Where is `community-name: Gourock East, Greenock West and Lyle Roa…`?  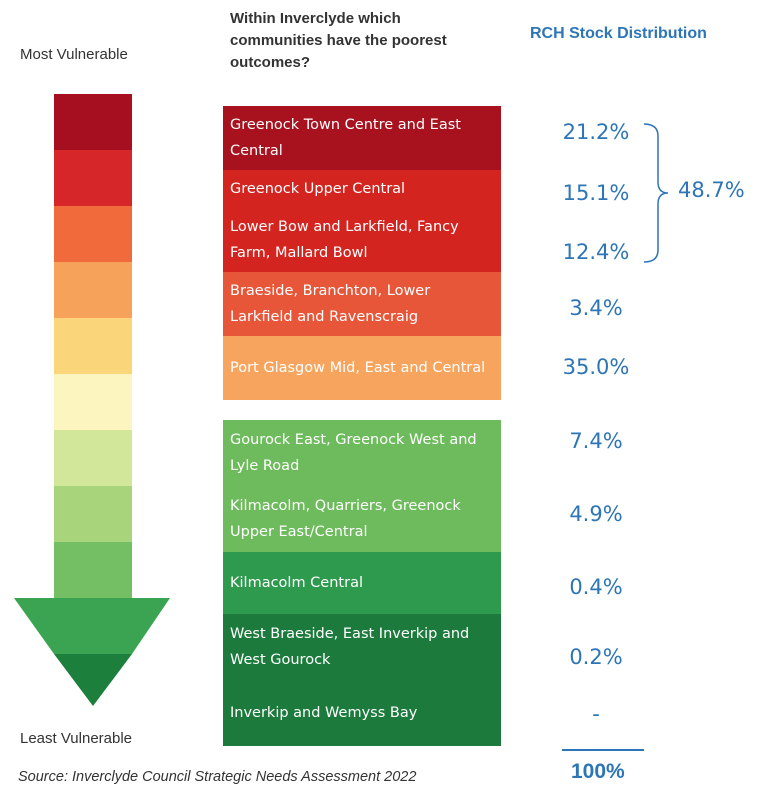
community-name: Gourock East, Greenock West and Lyle Roa… is located at coordinates (353, 453).